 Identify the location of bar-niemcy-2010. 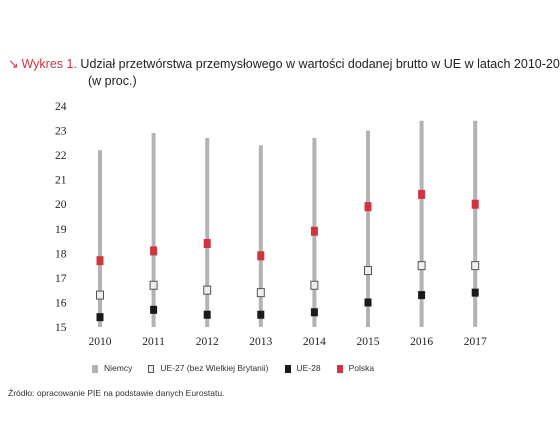
(100, 238).